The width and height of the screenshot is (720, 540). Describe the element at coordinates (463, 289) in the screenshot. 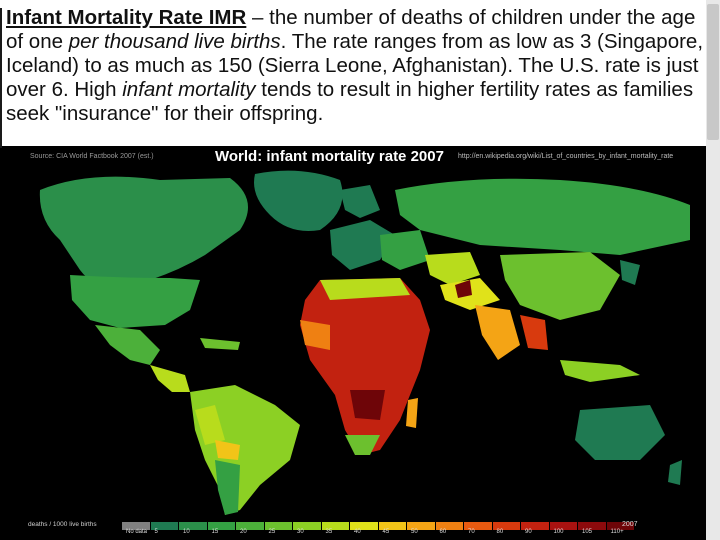

I see `afghanistan` at that location.